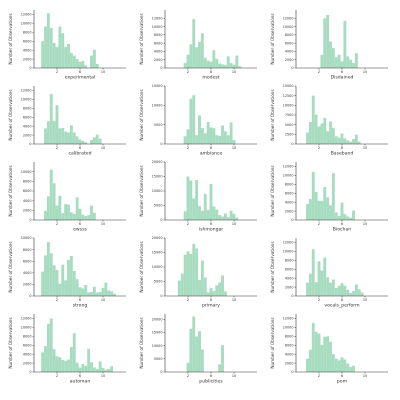 This screenshot has height=400, width=400. I want to click on x-axis-label: pom, so click(342, 382).